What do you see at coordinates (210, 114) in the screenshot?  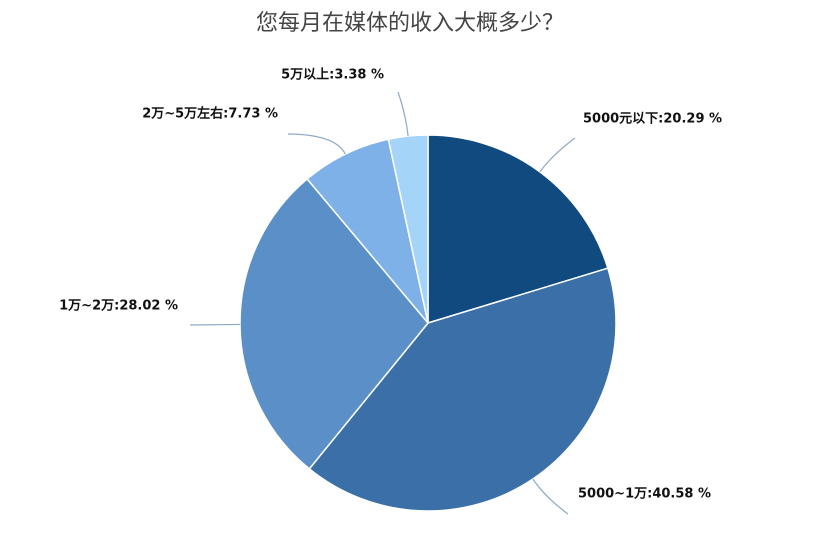 I see `data-label: 2万~5万左右:7.73 %` at bounding box center [210, 114].